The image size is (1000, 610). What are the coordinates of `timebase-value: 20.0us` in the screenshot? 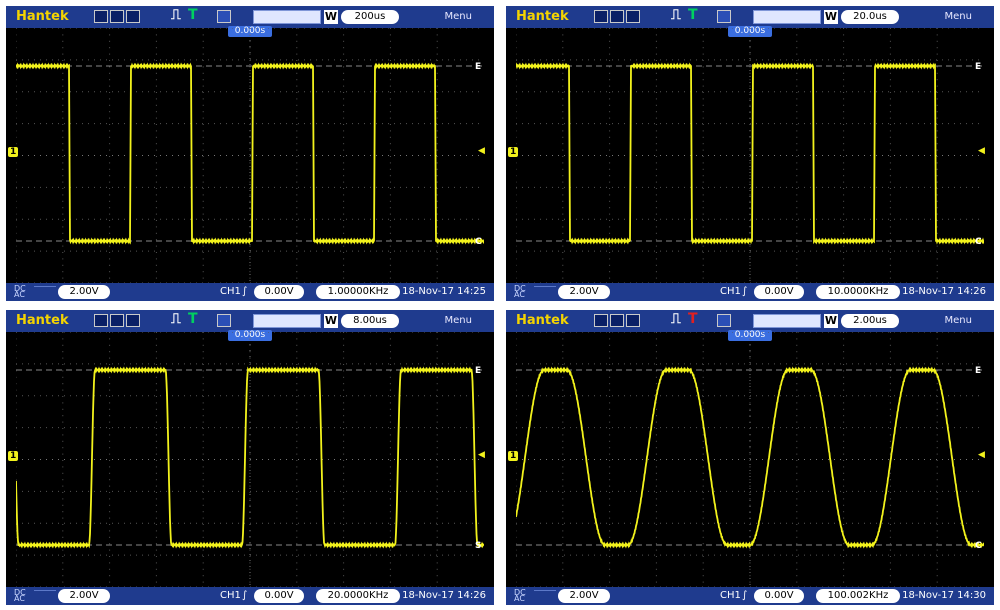 It's located at (870, 17).